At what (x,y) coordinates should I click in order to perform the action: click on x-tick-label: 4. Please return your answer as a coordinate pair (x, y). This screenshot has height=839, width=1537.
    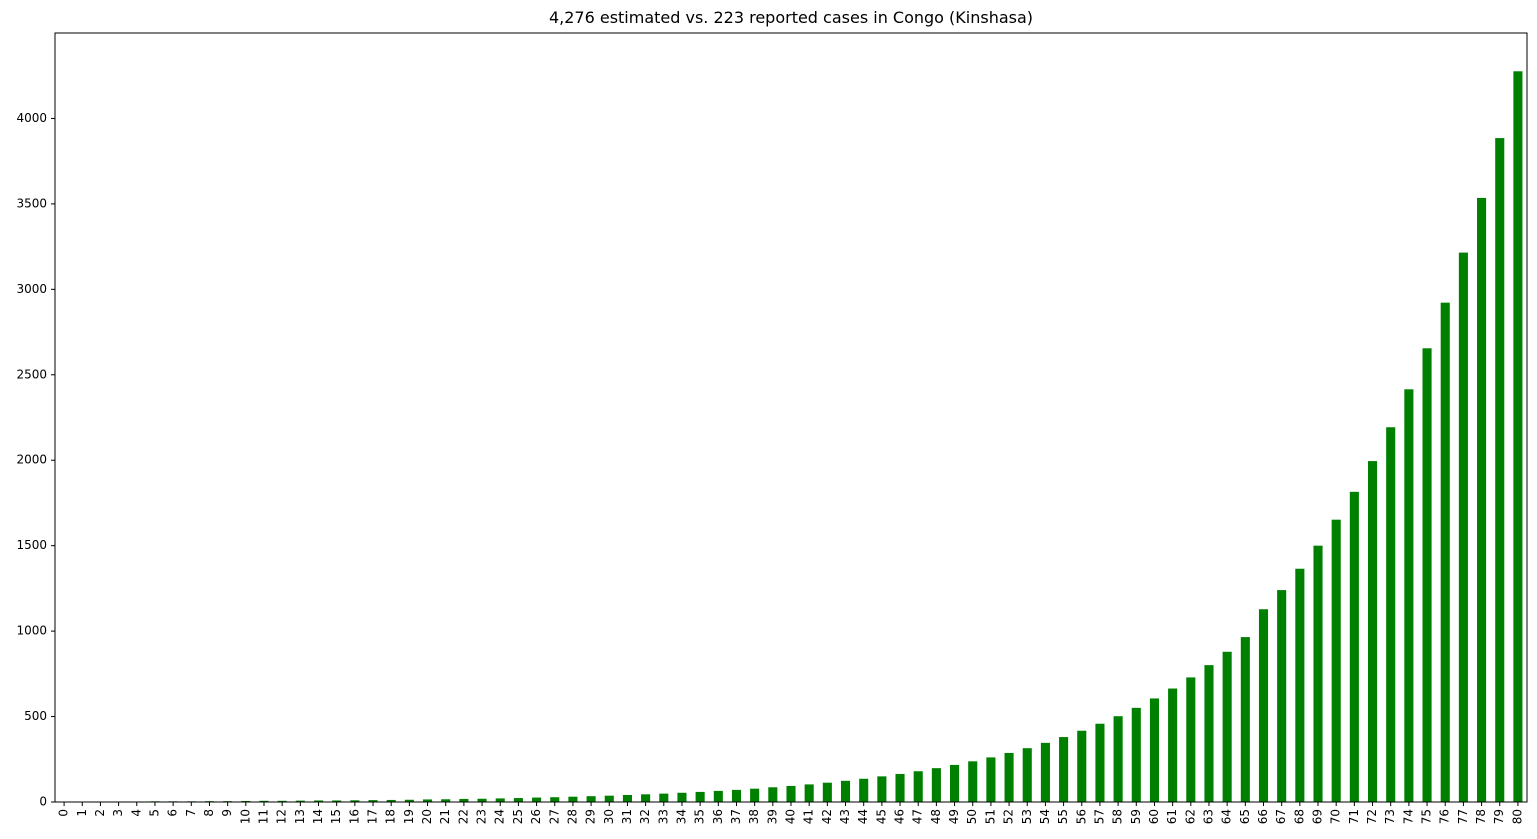
    Looking at the image, I should click on (136, 813).